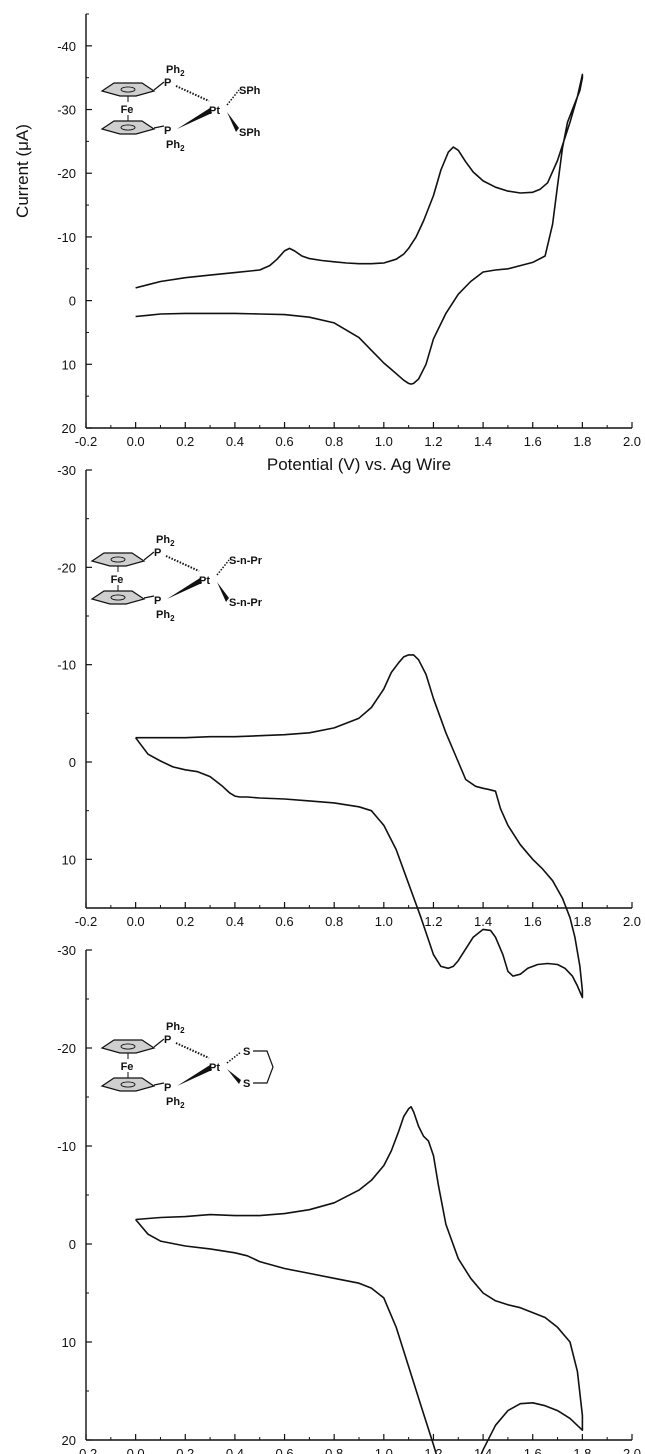  Describe the element at coordinates (359, 464) in the screenshot. I see `x-axis-title: Potential (V) vs. Ag Wire` at that location.